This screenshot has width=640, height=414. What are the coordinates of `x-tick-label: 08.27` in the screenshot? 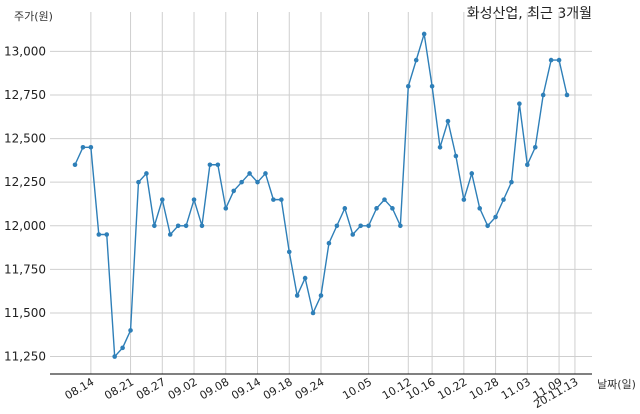 It's located at (151, 388).